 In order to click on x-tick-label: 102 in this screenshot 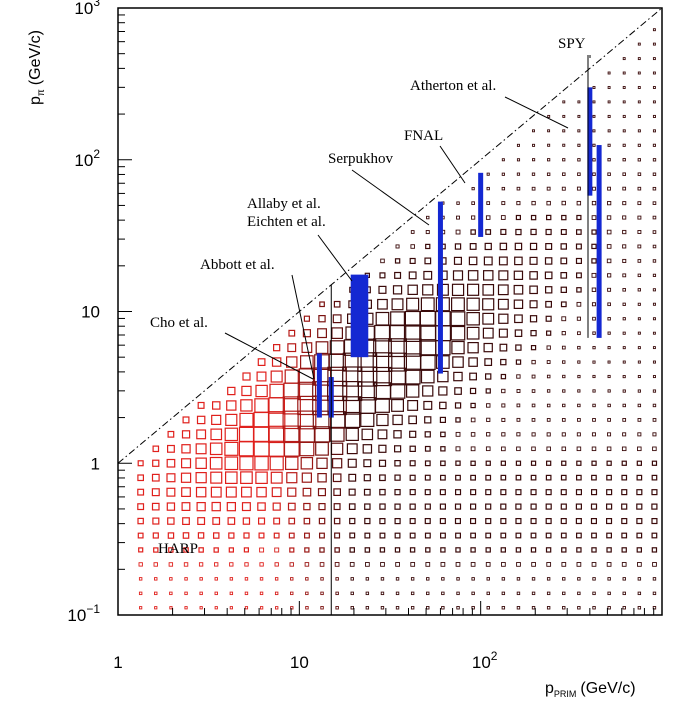, I will do `click(485, 660)`.